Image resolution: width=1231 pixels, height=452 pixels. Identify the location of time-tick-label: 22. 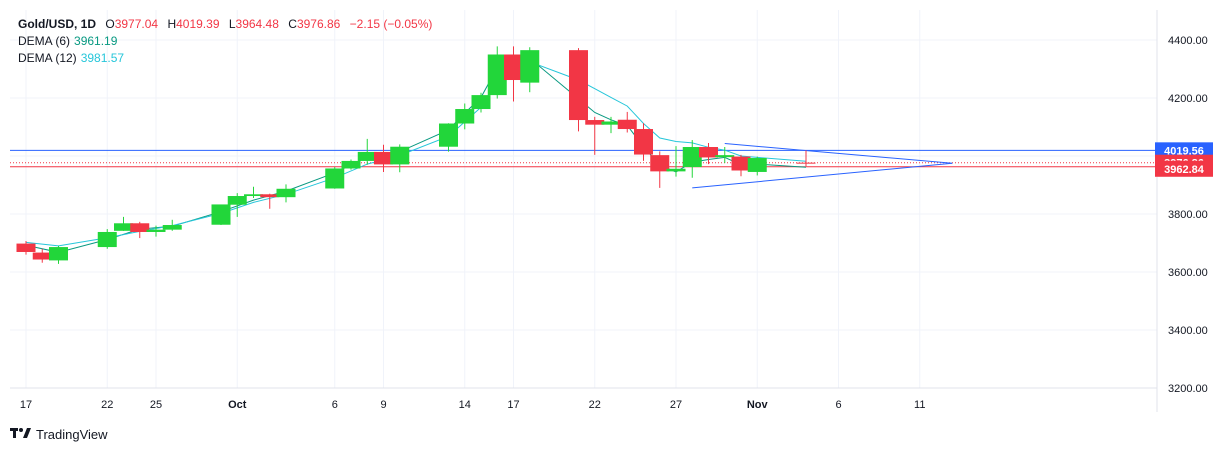
(107, 405).